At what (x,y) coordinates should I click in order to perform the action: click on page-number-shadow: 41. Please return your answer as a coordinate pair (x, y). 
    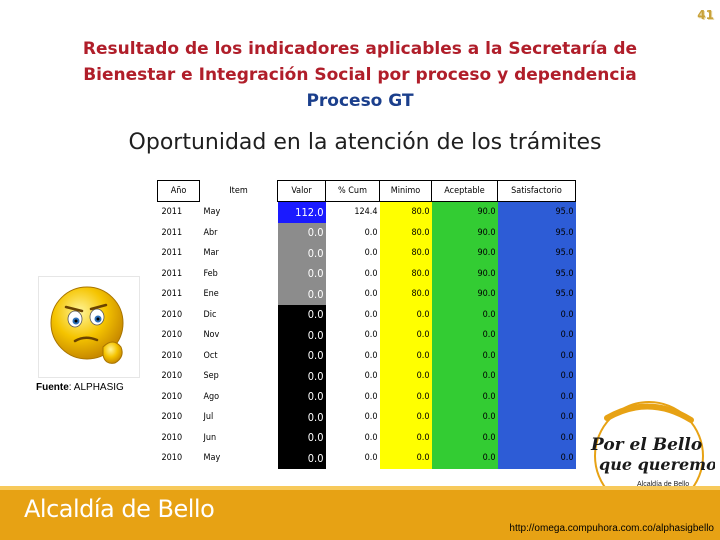
    Looking at the image, I should click on (706, 16).